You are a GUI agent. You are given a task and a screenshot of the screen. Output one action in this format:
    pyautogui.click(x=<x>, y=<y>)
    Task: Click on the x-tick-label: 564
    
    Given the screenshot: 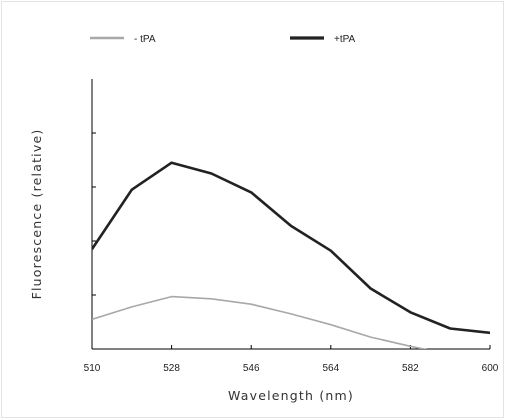 What is the action you would take?
    pyautogui.click(x=330, y=368)
    